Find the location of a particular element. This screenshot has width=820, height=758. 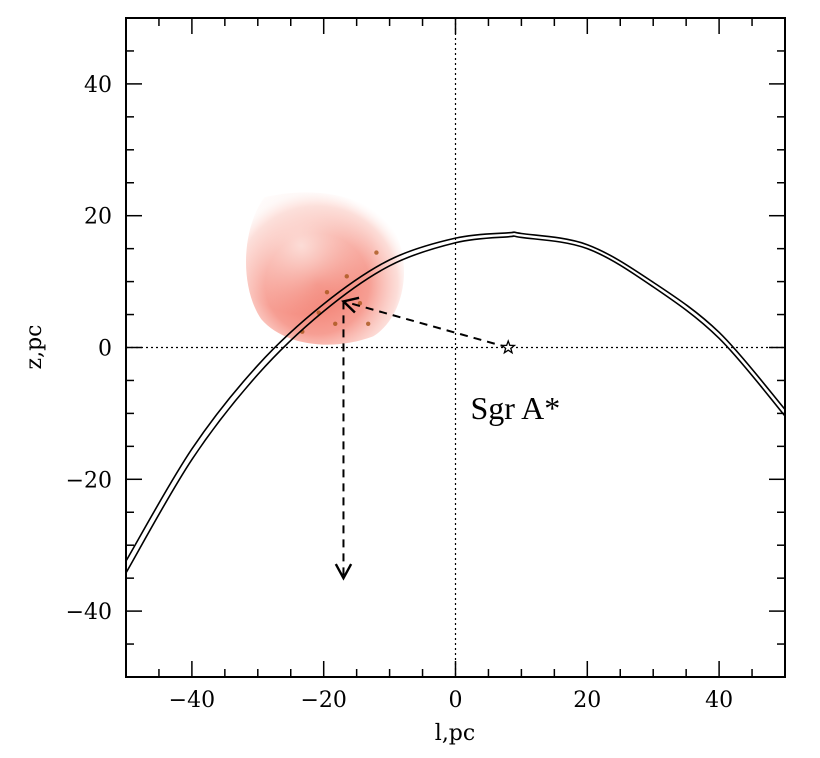

y-tick-label: −40 is located at coordinates (89, 612).